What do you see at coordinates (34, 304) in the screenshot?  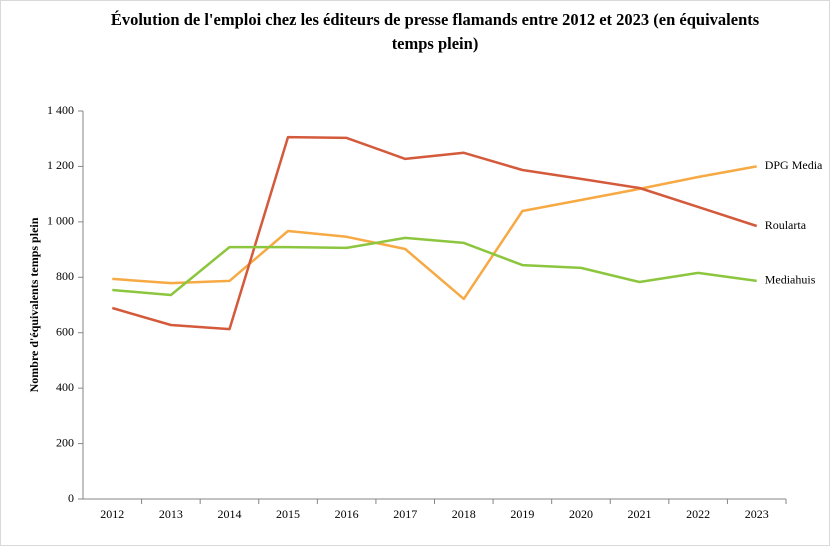 I see `y-axis-label: Nombre d'équivalents temps plein` at bounding box center [34, 304].